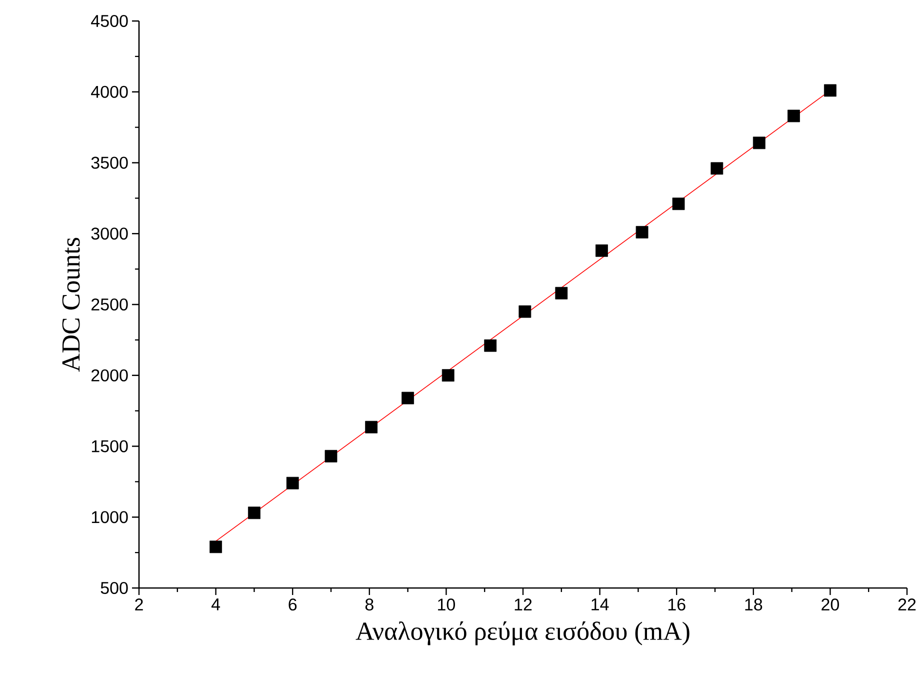 This screenshot has height=684, width=924. Describe the element at coordinates (109, 21) in the screenshot. I see `y-tick-label: 4500` at that location.